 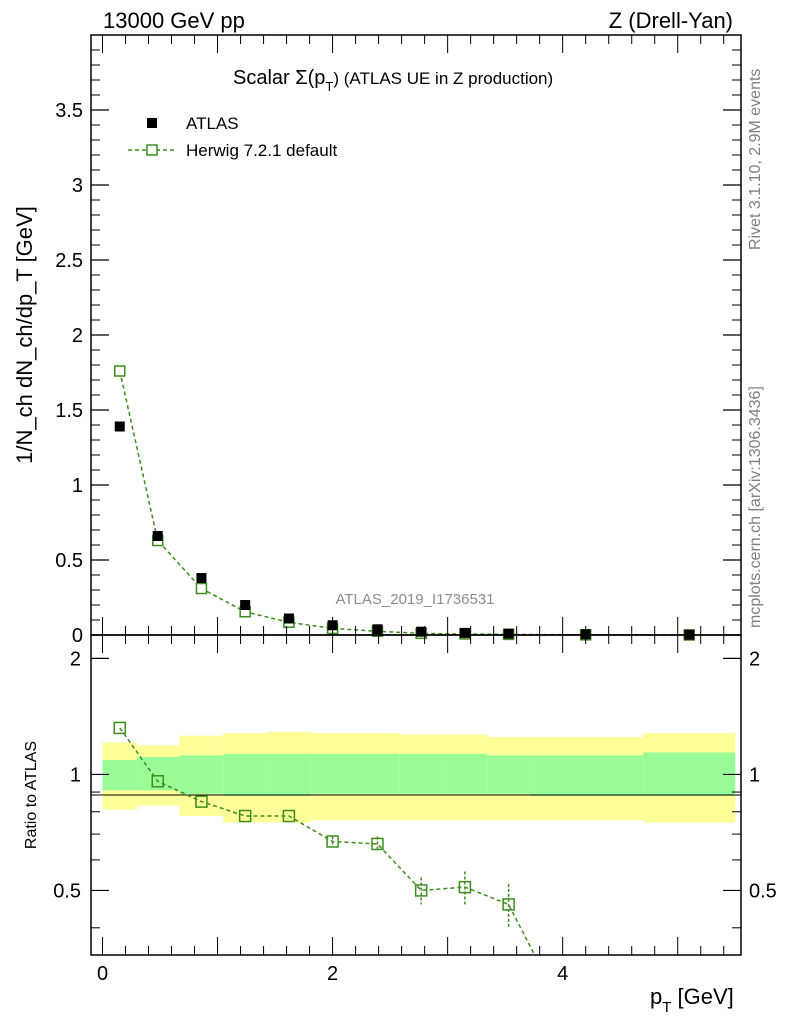 I want to click on ratio-ytick-label: 1, so click(x=75, y=775).